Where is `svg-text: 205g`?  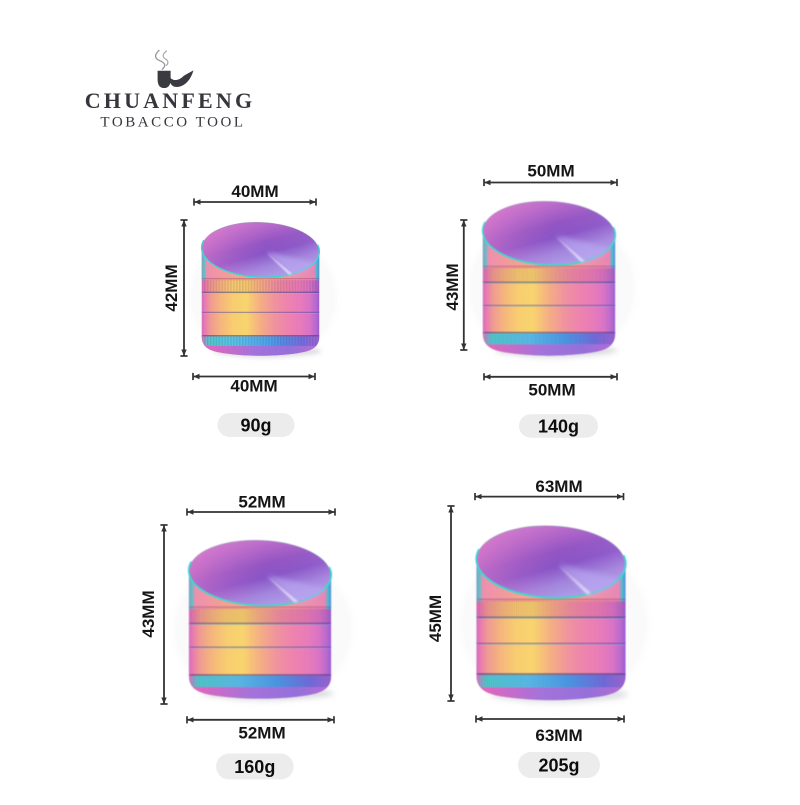 svg-text: 205g is located at coordinates (558, 766).